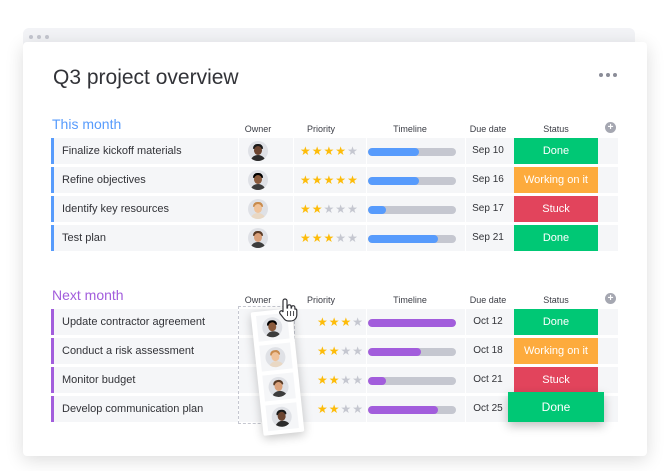 The width and height of the screenshot is (668, 471). Describe the element at coordinates (488, 237) in the screenshot. I see `due-date: Sep 21` at that location.